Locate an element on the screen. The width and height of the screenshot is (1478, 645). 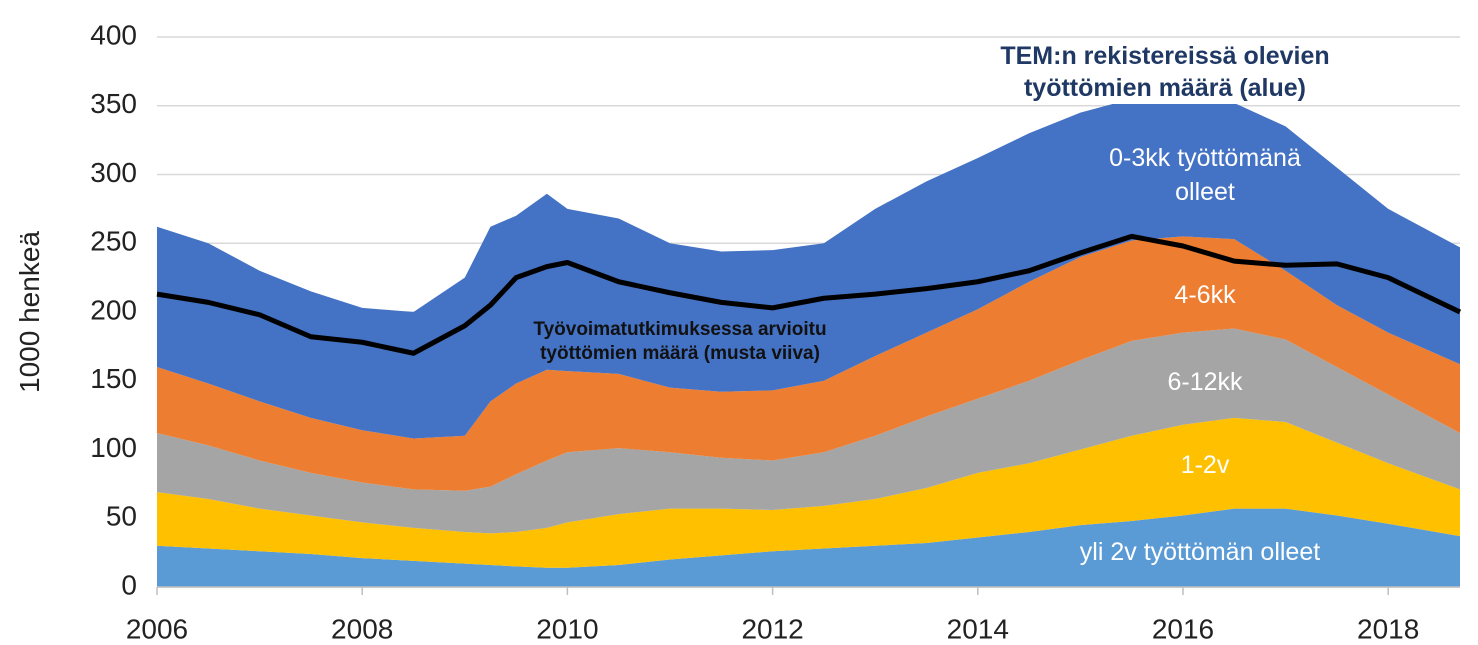
series-label: yli 2v työttömän olleet is located at coordinates (1200, 552).